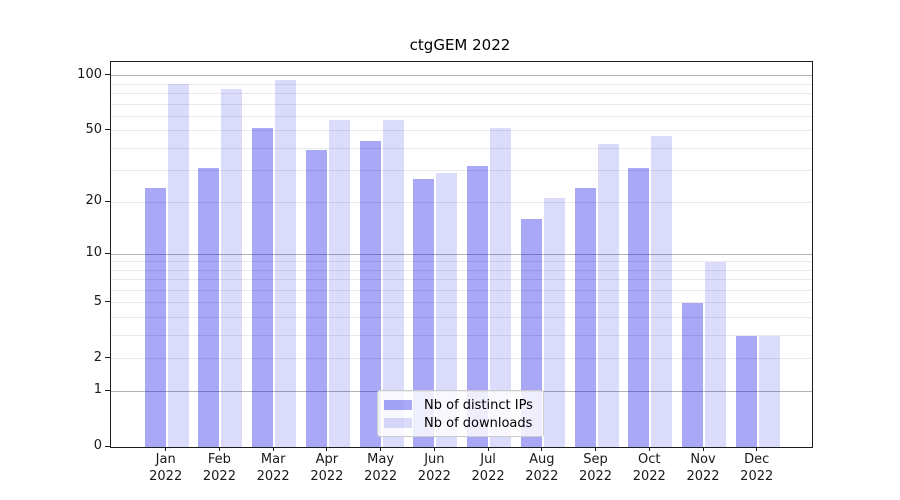 This screenshot has width=900, height=500. Describe the element at coordinates (97, 357) in the screenshot. I see `y-tick-label-2: 2` at that location.